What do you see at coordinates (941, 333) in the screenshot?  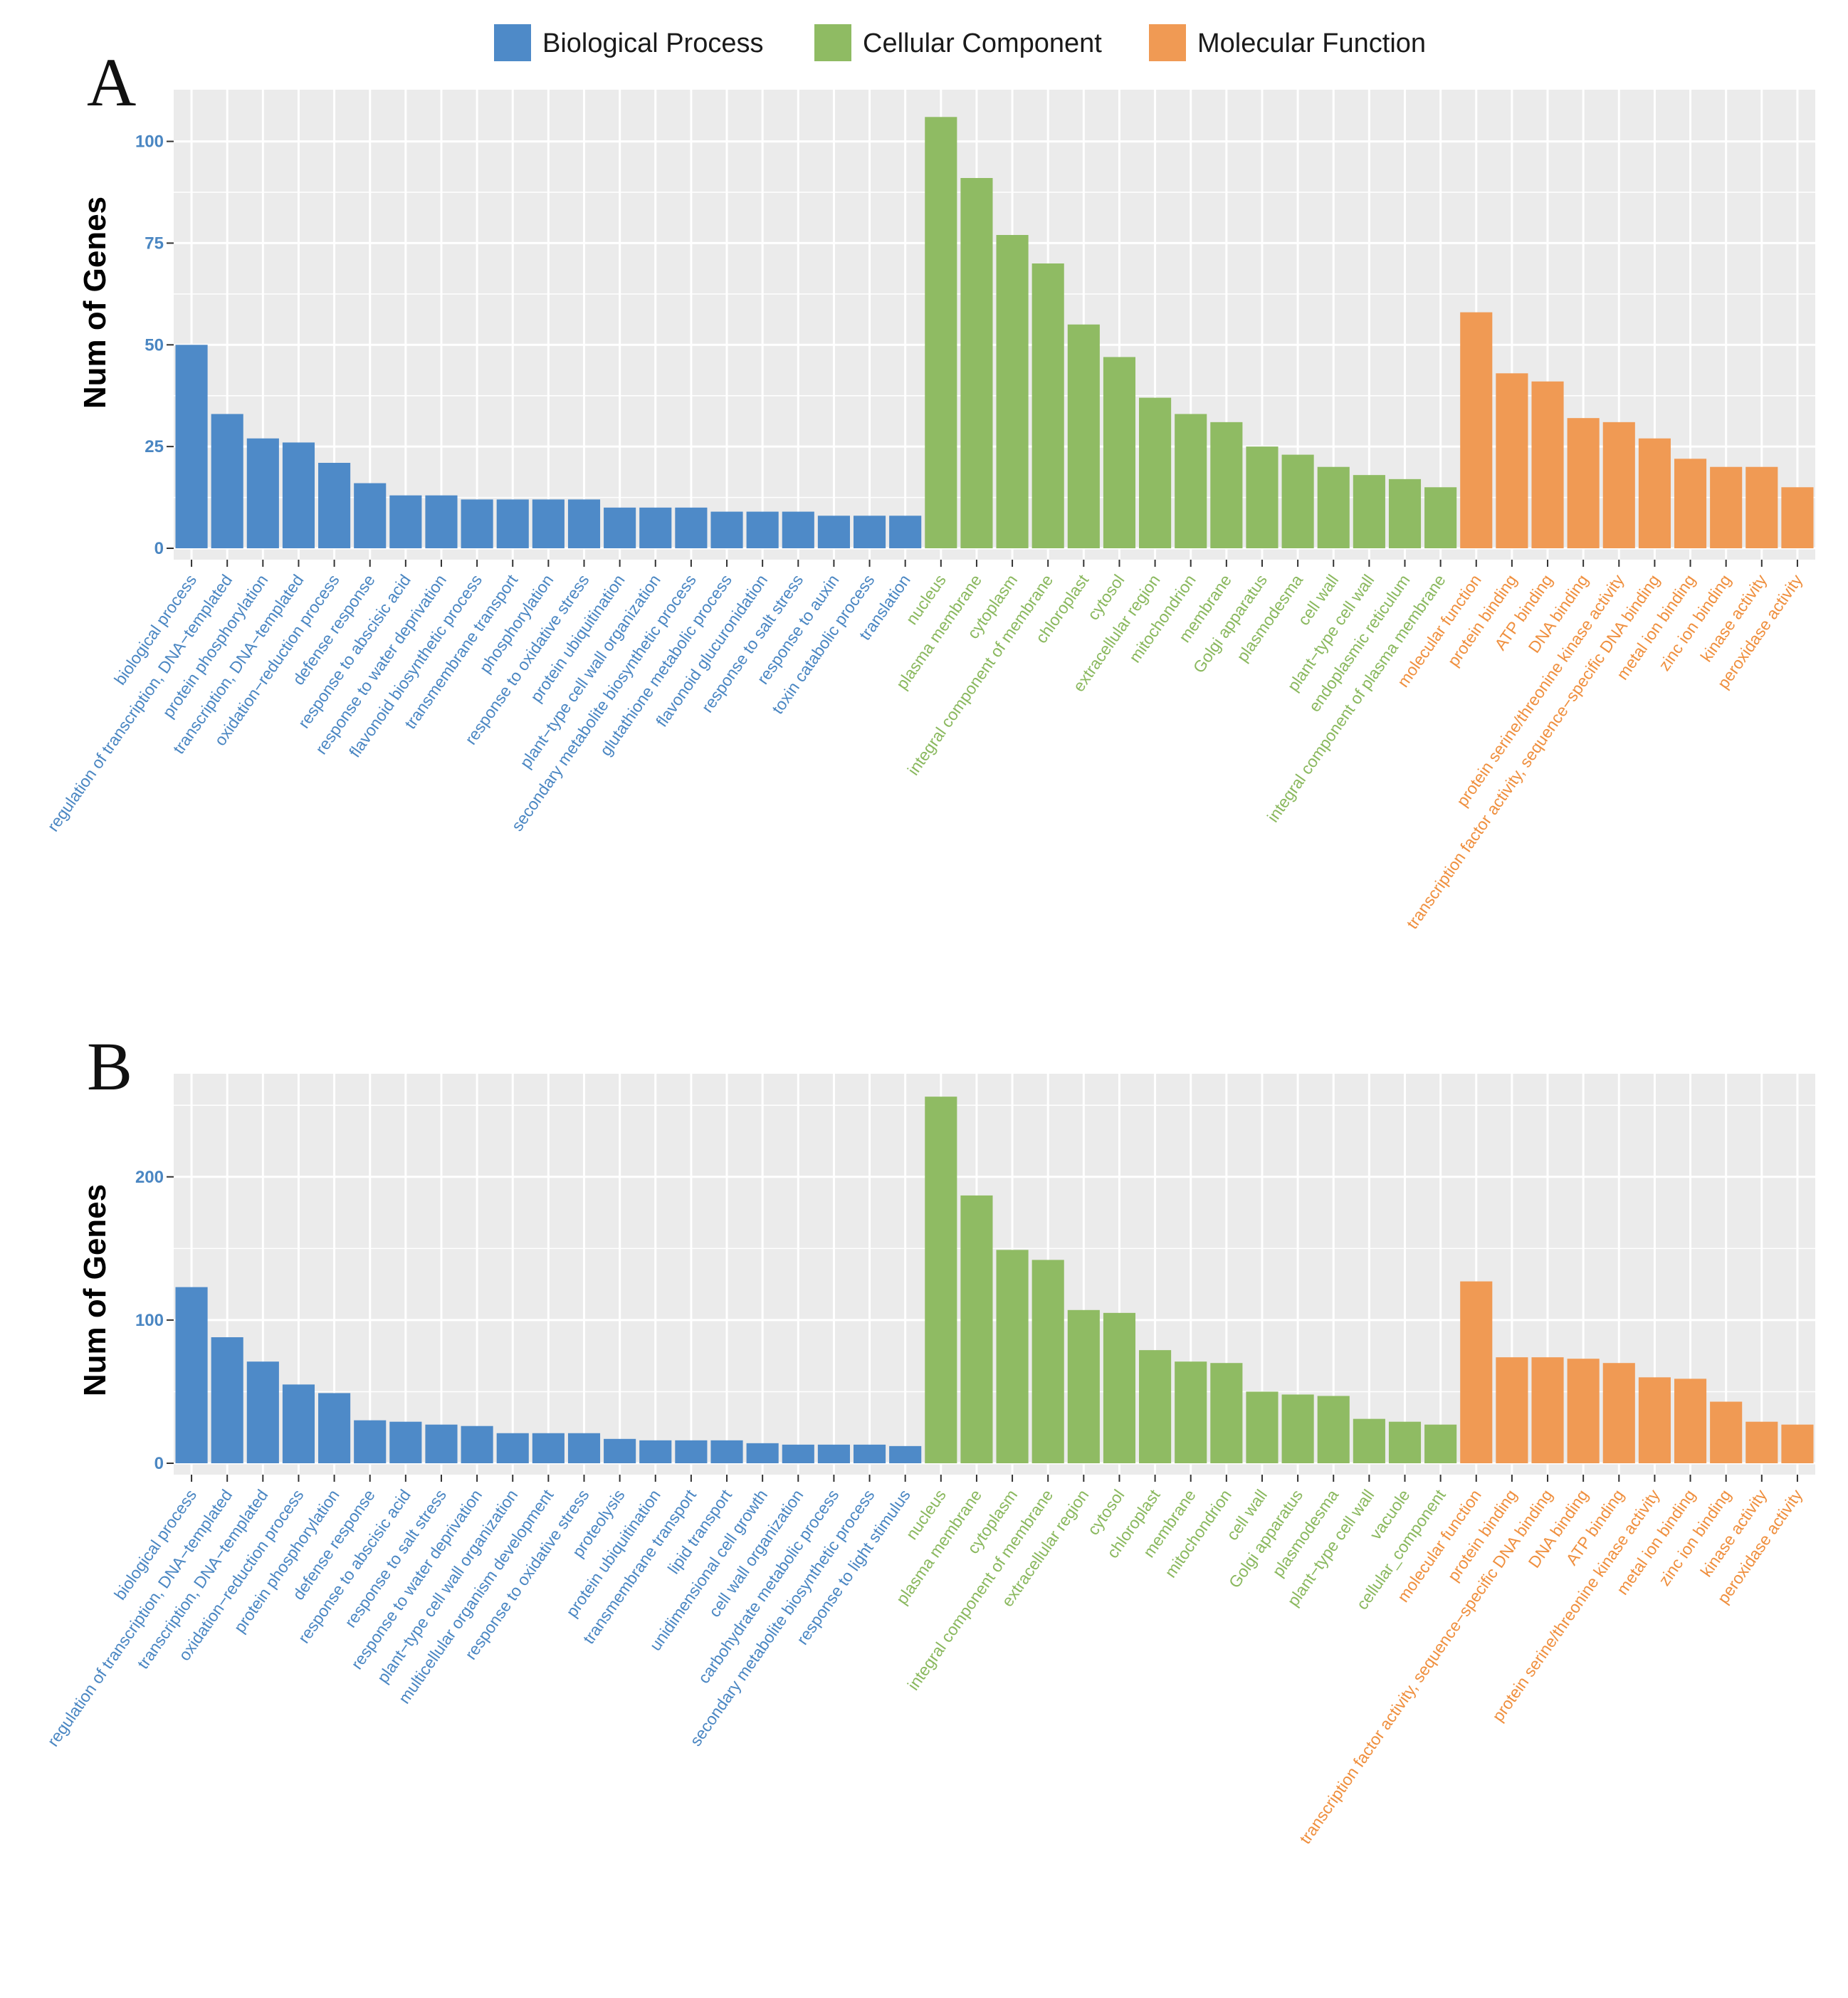 I see `bar-nucleus` at bounding box center [941, 333].